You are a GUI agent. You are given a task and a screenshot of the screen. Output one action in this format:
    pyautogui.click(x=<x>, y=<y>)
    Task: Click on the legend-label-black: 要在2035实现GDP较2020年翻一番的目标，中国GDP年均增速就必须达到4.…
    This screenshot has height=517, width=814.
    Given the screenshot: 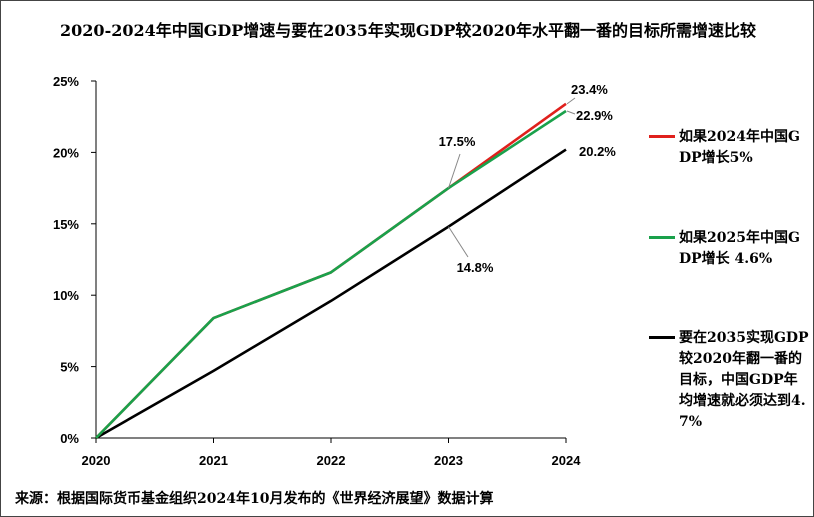 What is the action you would take?
    pyautogui.click(x=744, y=380)
    